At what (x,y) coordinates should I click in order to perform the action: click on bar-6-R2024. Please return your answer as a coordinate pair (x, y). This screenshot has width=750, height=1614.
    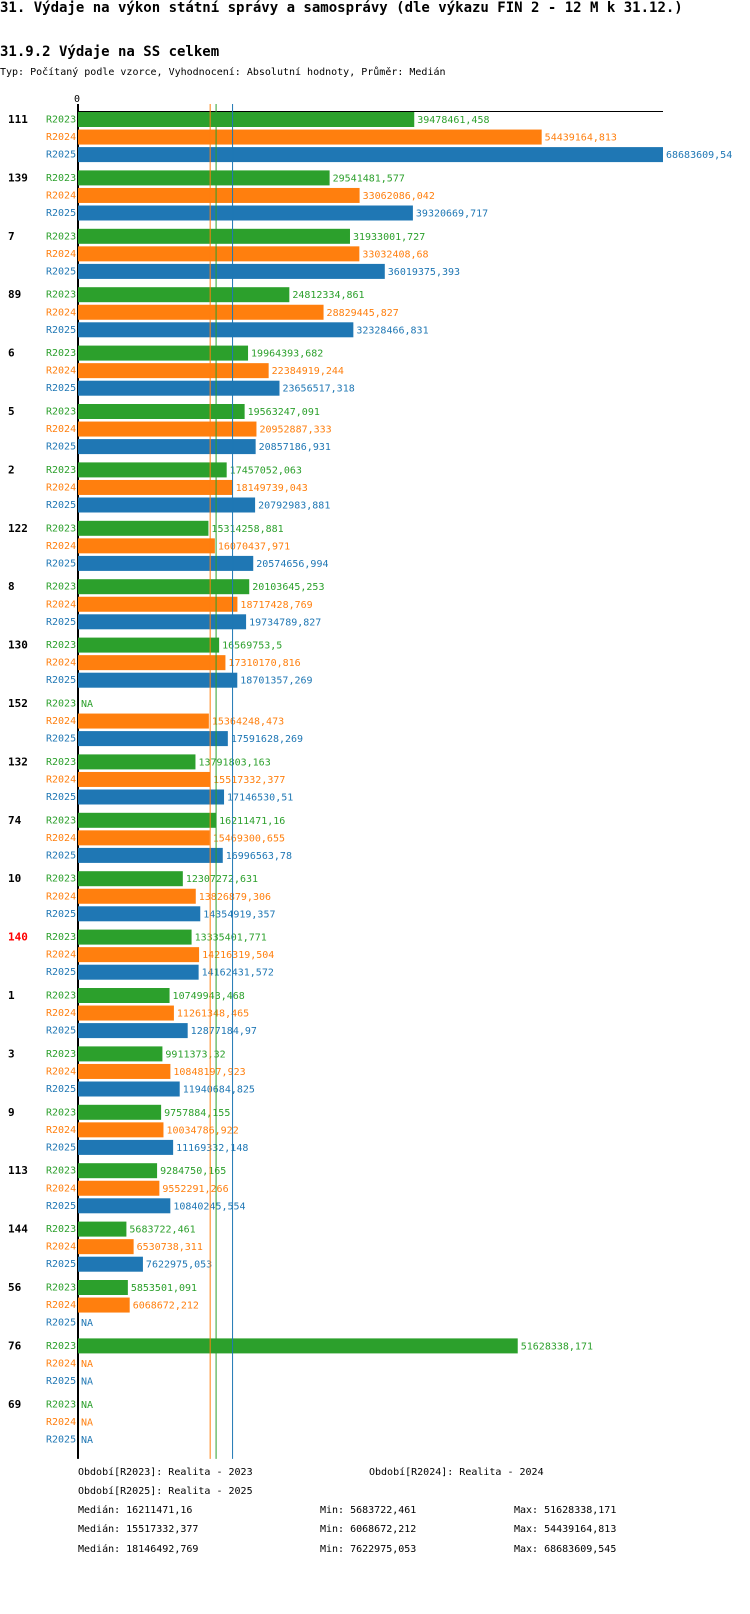
    Looking at the image, I should click on (173, 371).